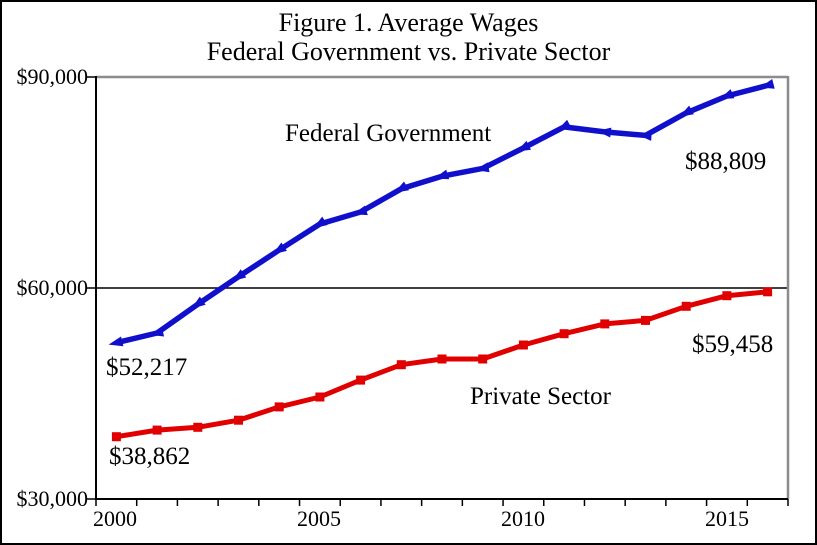 The image size is (817, 545). What do you see at coordinates (147, 367) in the screenshot?
I see `annotation-federal-2000-value: $52,217` at bounding box center [147, 367].